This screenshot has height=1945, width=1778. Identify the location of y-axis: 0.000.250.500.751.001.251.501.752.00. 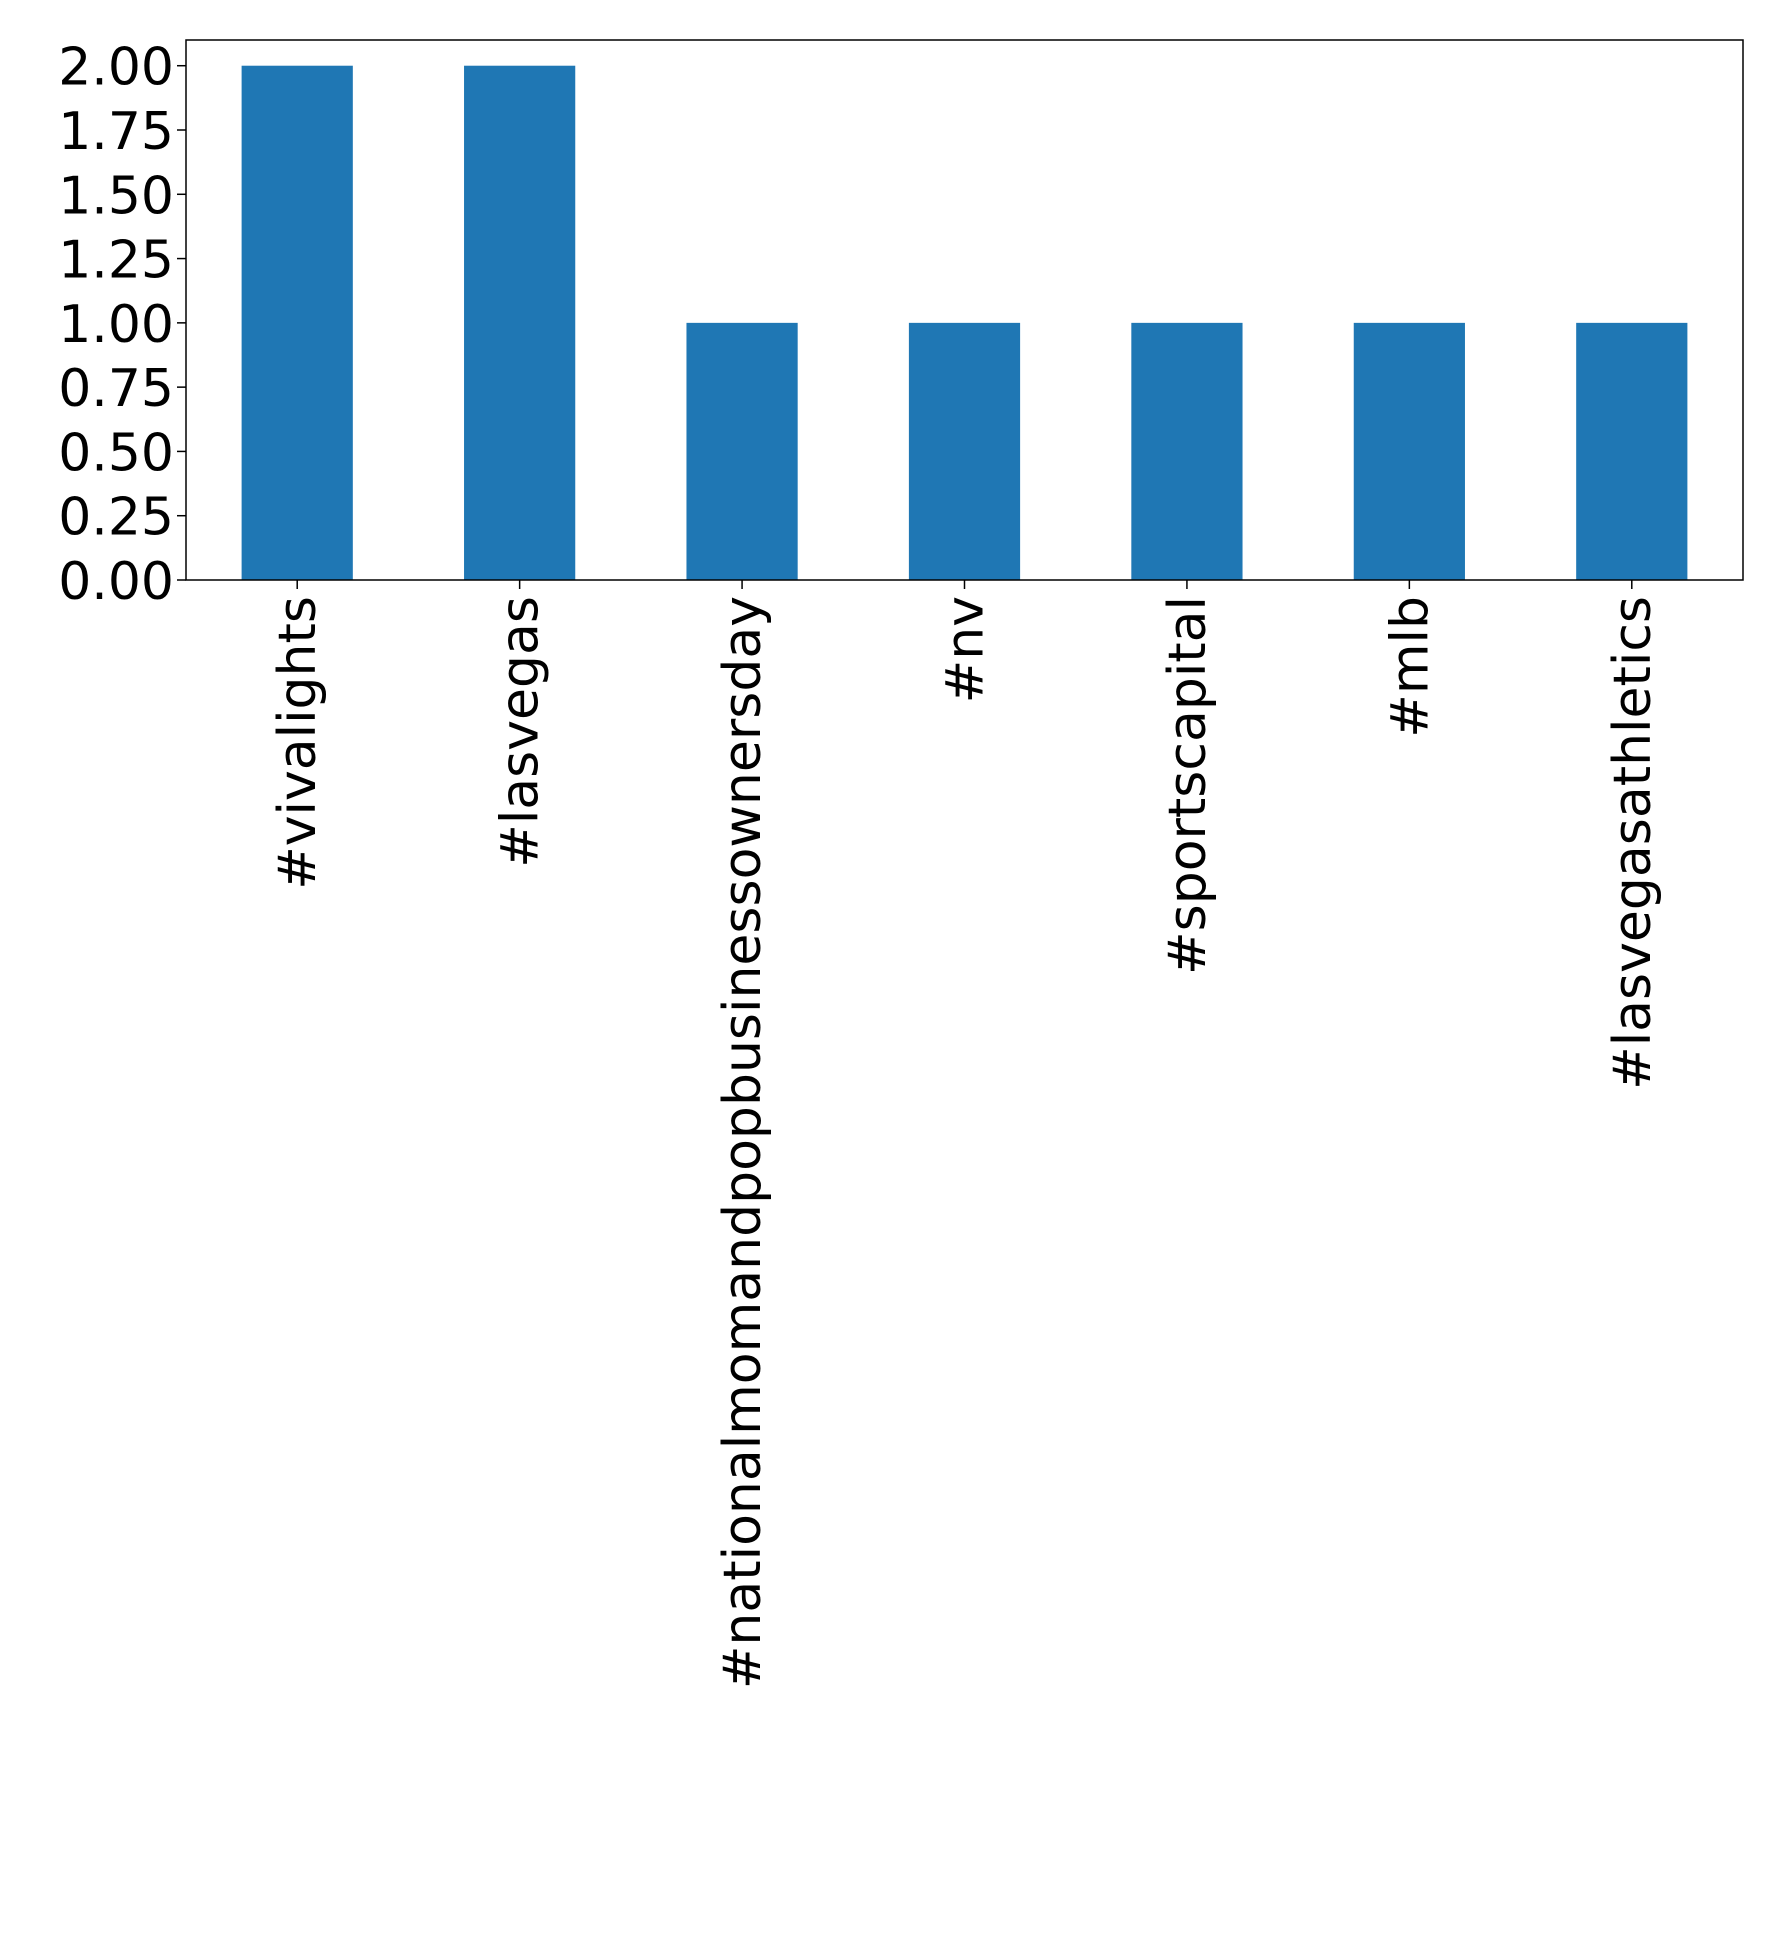
(122, 325).